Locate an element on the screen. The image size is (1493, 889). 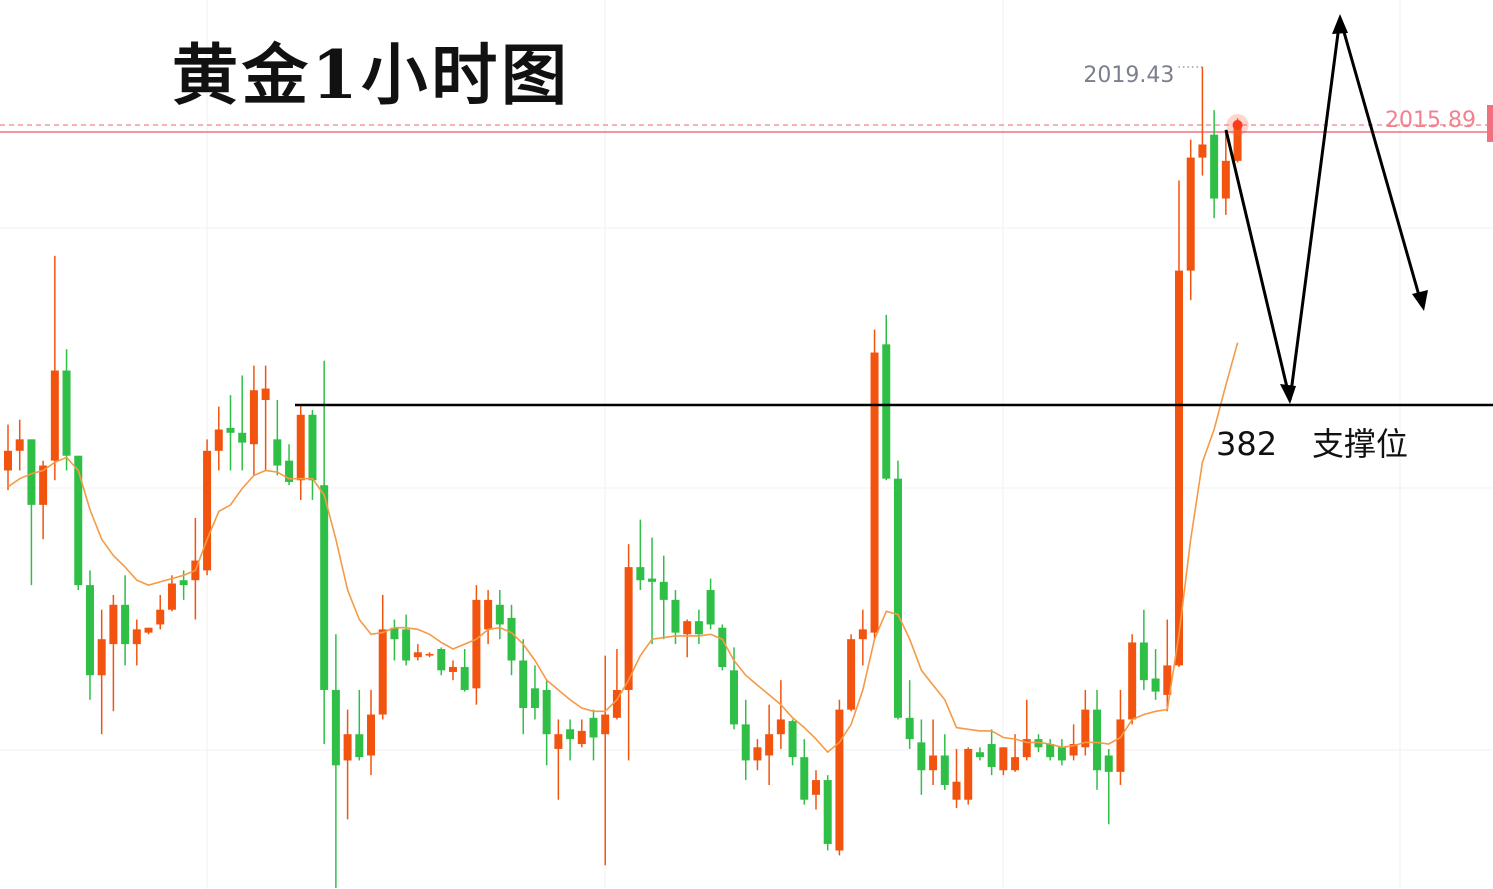
last-price-label: 2015.89 is located at coordinates (1430, 120).